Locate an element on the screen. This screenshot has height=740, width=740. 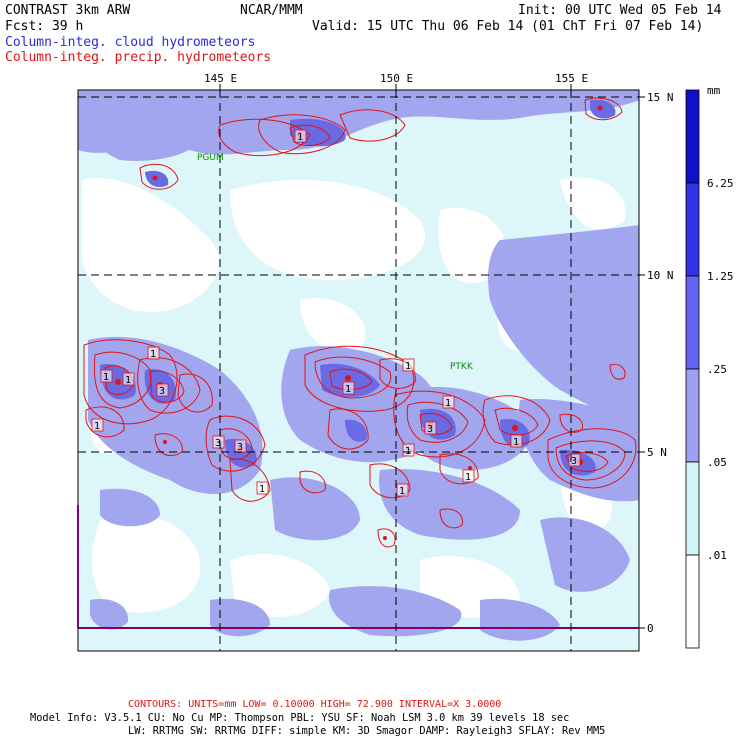
colorbar: mm 6.25 1.25 .25 .05 .01 is located at coordinates (709, 366).